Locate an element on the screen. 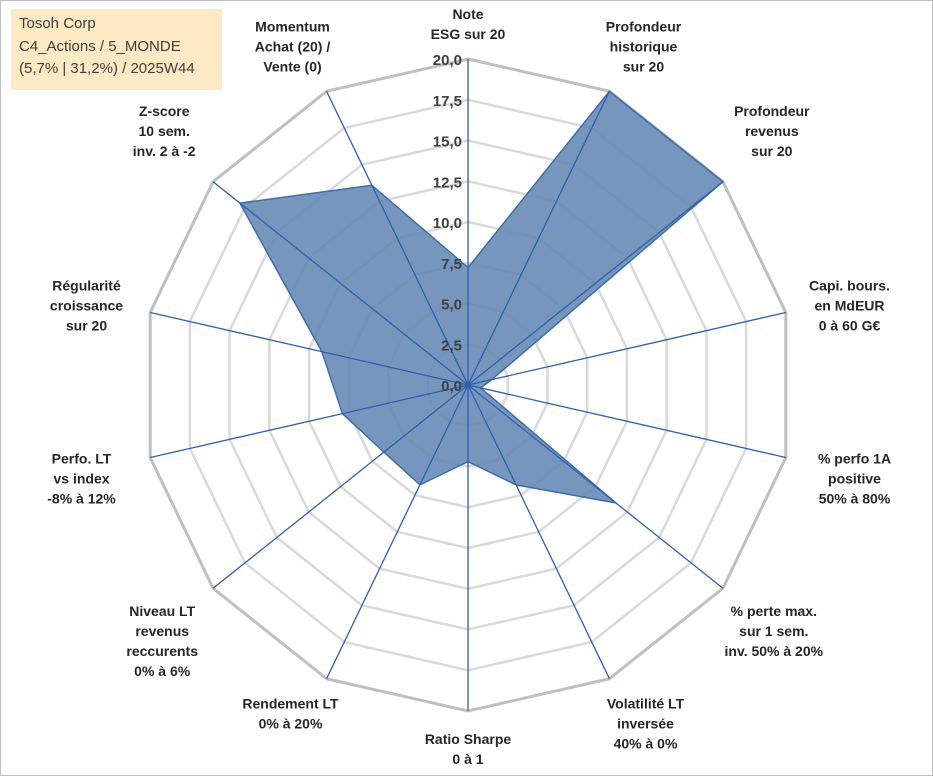 The width and height of the screenshot is (933, 776). axis-label-line: % perfo 1A is located at coordinates (854, 459).